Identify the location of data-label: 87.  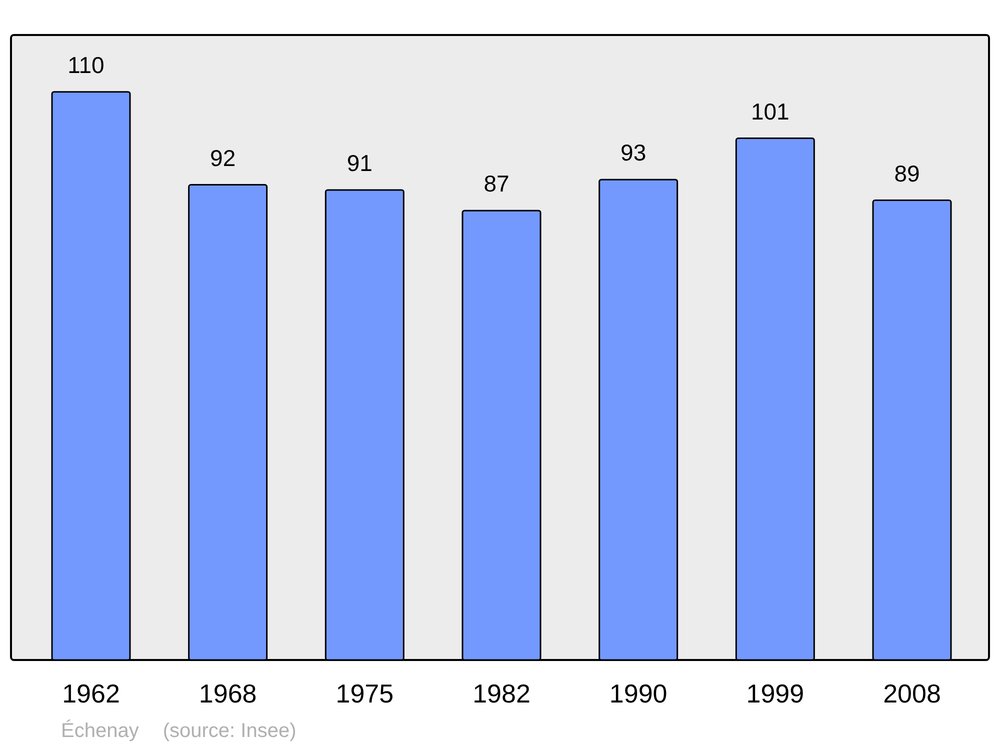
(497, 183).